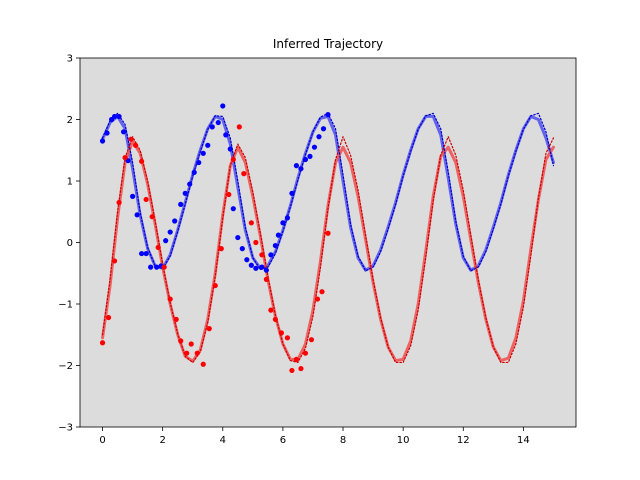 The height and width of the screenshot is (480, 640). Describe the element at coordinates (523, 440) in the screenshot. I see `x-tick-label-7: 14` at that location.